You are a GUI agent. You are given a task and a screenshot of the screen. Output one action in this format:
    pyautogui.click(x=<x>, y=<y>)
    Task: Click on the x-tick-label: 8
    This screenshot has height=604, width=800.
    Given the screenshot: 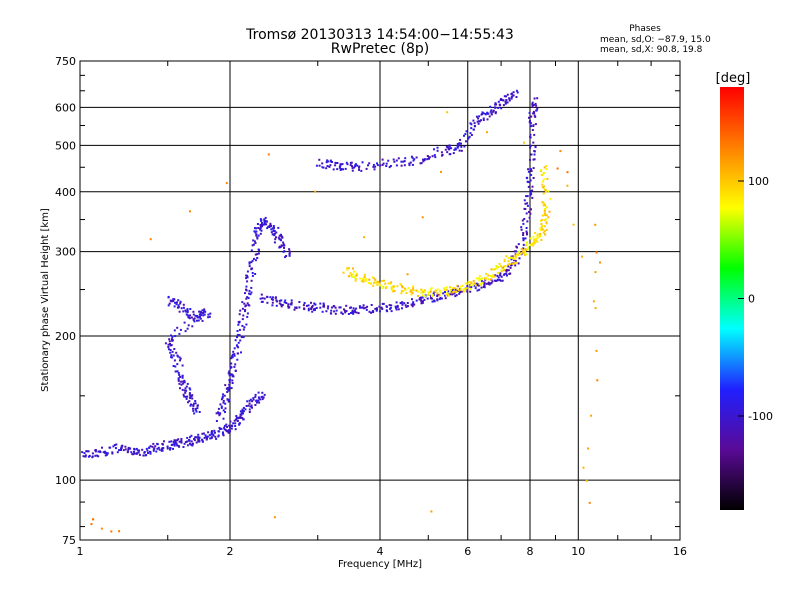 What is the action you would take?
    pyautogui.click(x=530, y=551)
    